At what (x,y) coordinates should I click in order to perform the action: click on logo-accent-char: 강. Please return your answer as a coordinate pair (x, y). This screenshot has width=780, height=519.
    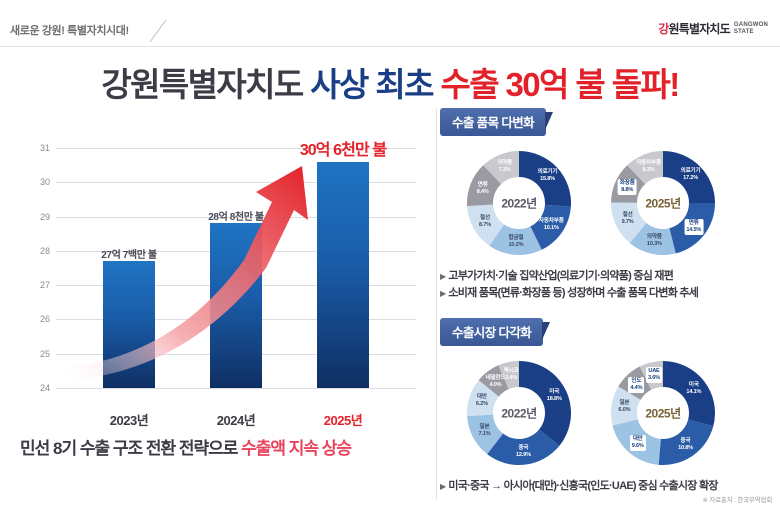
    Looking at the image, I should click on (663, 29).